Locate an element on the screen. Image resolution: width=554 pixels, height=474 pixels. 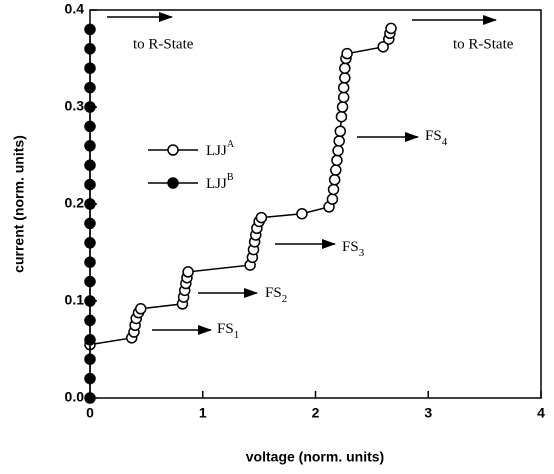
y-tick-label: 0.4 is located at coordinates (75, 9).